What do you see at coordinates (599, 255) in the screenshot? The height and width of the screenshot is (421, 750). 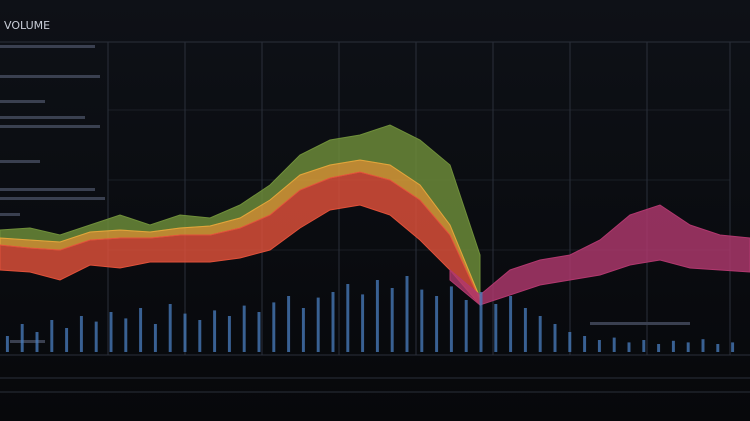 I see `band` at bounding box center [599, 255].